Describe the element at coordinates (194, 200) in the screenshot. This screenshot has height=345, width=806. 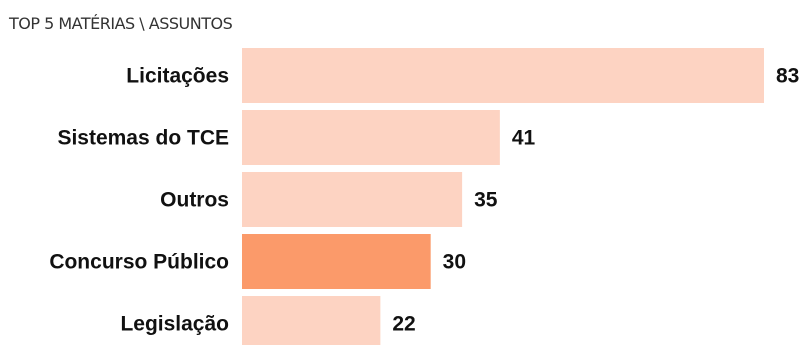
I see `category-label-outros: Outros` at that location.